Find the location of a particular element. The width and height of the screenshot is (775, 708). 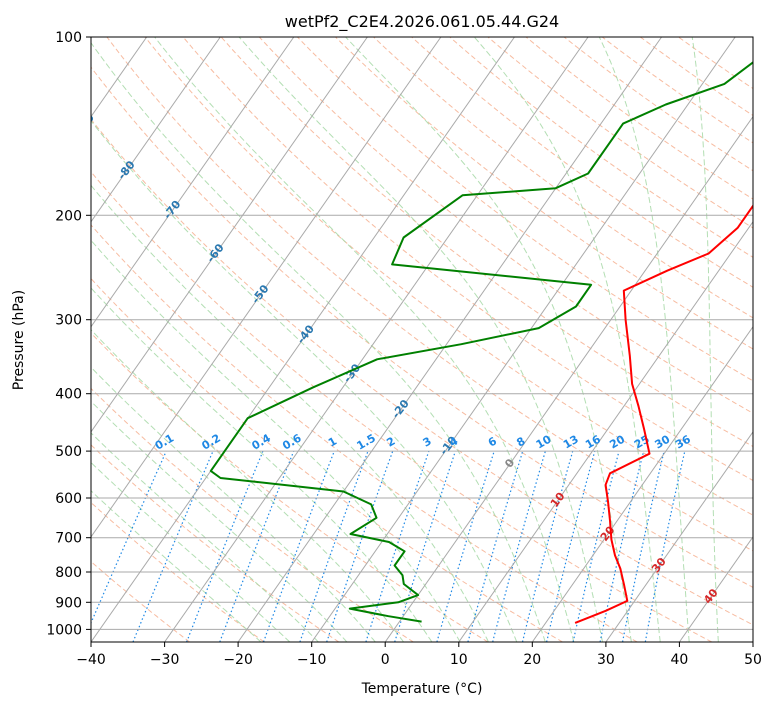

y-tick-label: 300 is located at coordinates (68, 321).